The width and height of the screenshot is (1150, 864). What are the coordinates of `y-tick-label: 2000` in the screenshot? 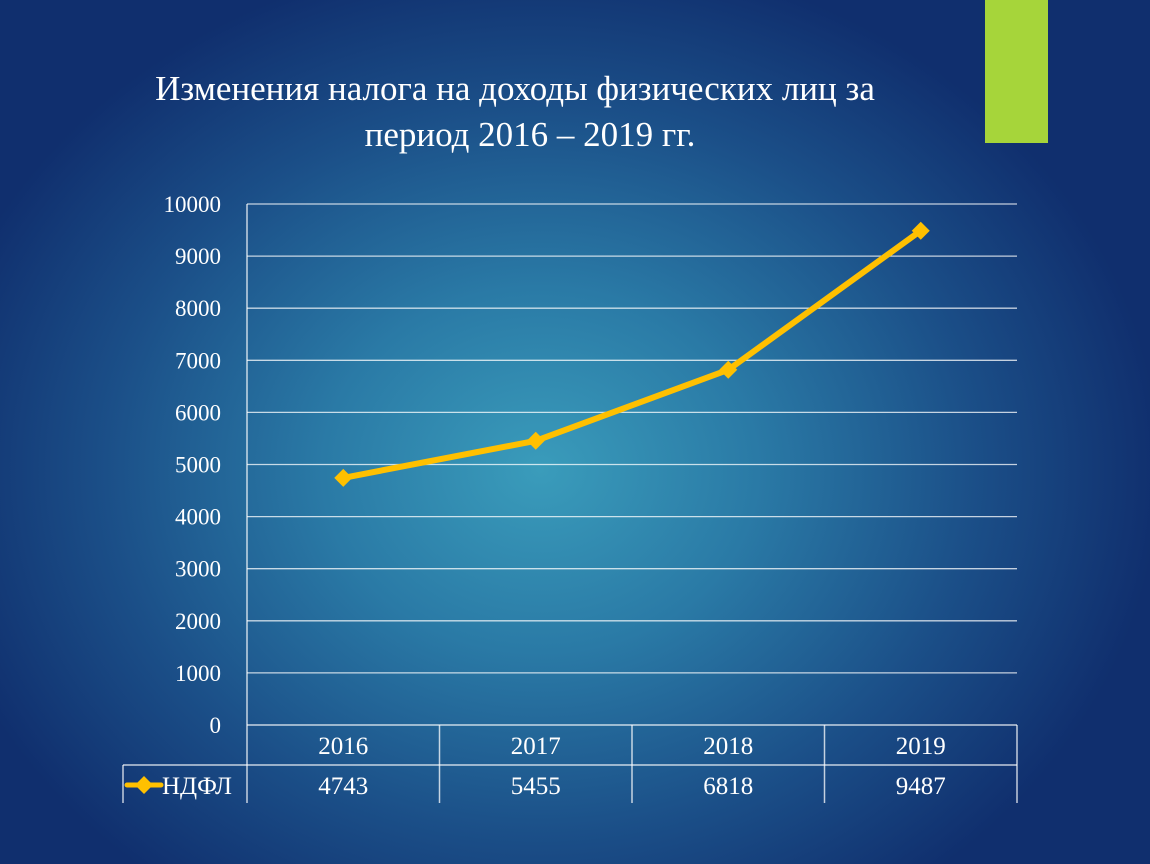 It's located at (198, 621).